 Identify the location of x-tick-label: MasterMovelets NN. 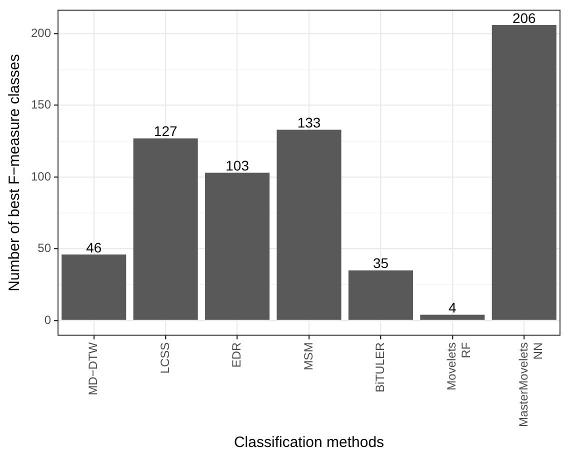
(530, 385).